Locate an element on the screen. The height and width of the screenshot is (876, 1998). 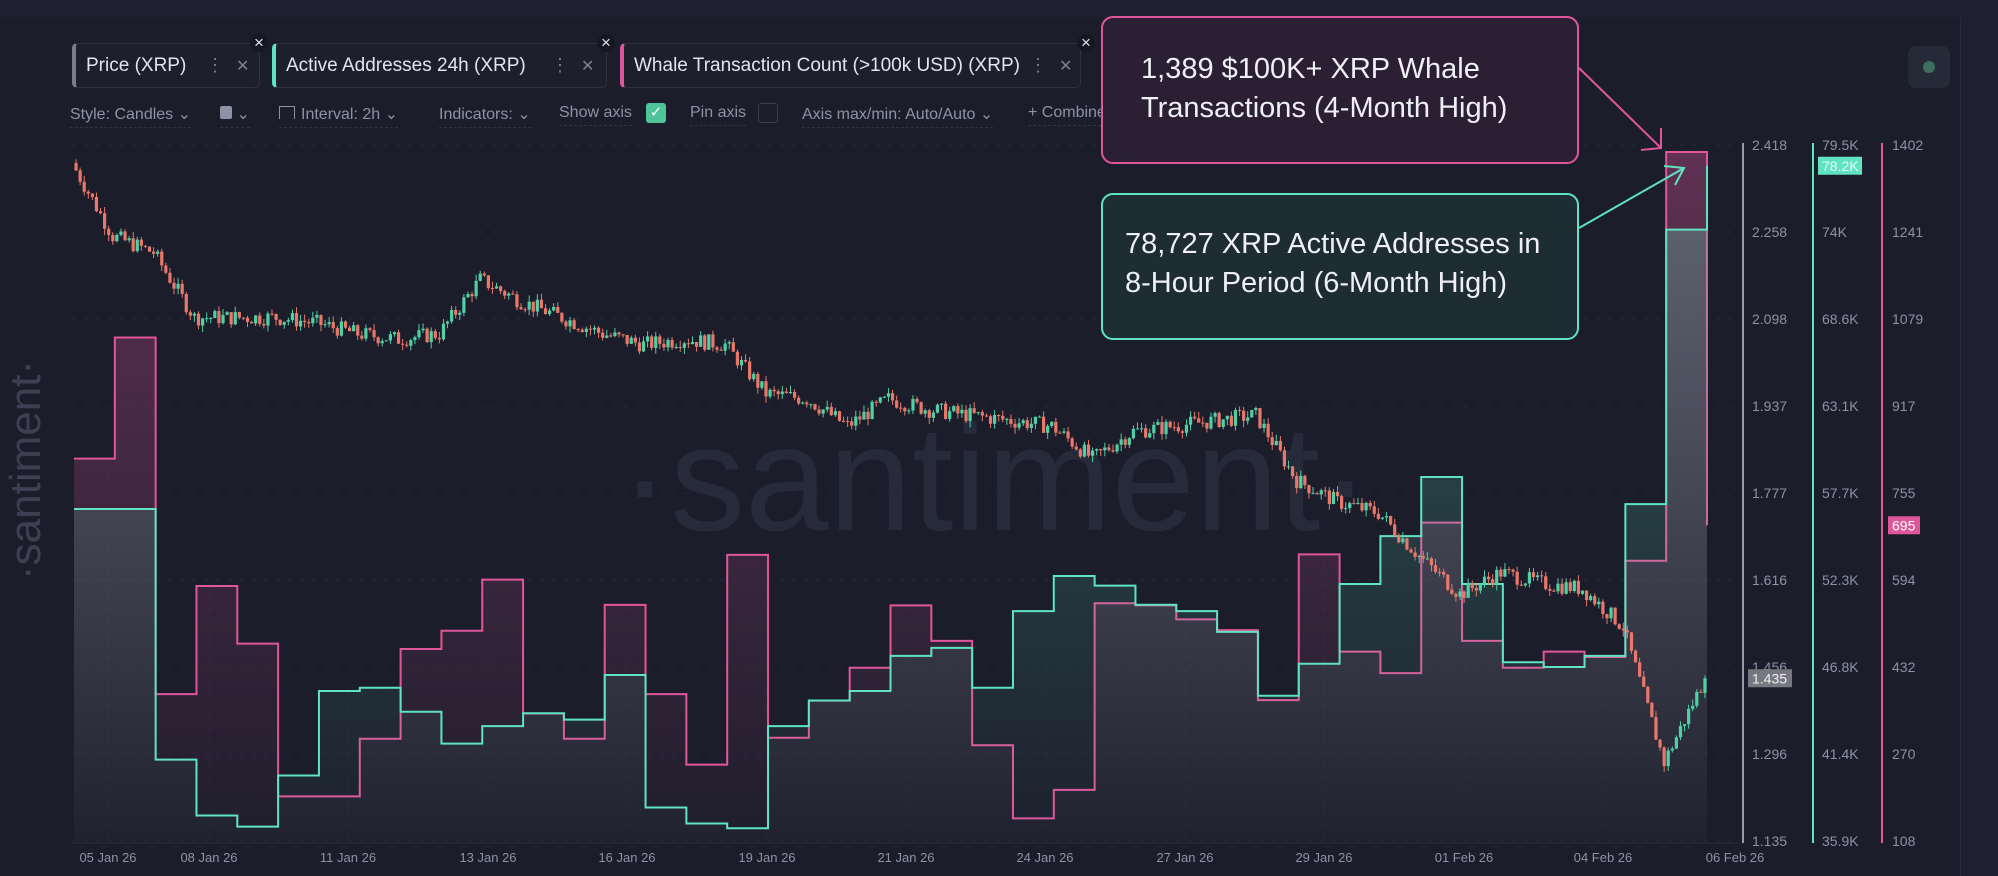
x-tick-label: 19 Jan 26 is located at coordinates (766, 857).